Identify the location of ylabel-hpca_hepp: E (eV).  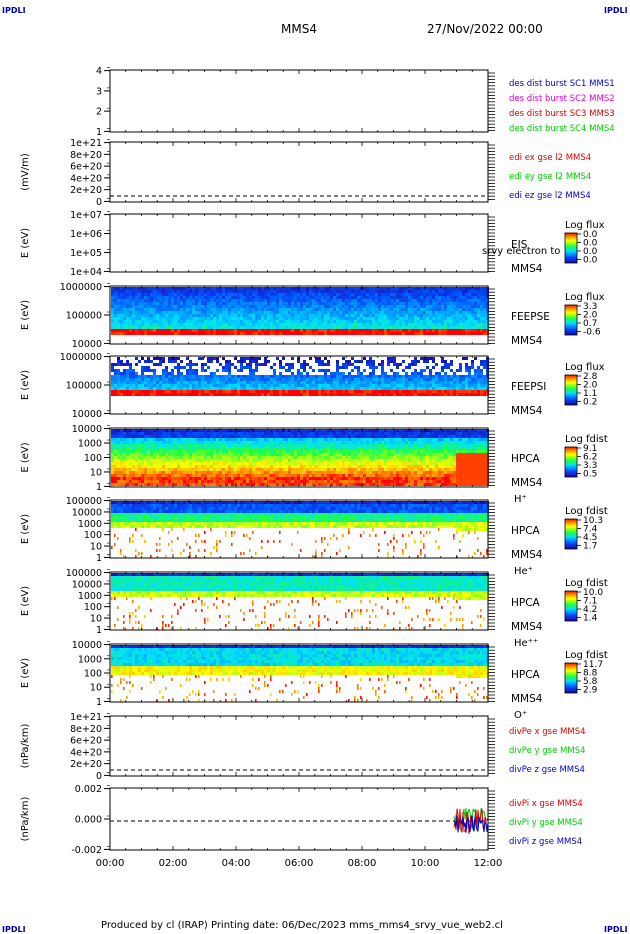
(25, 601).